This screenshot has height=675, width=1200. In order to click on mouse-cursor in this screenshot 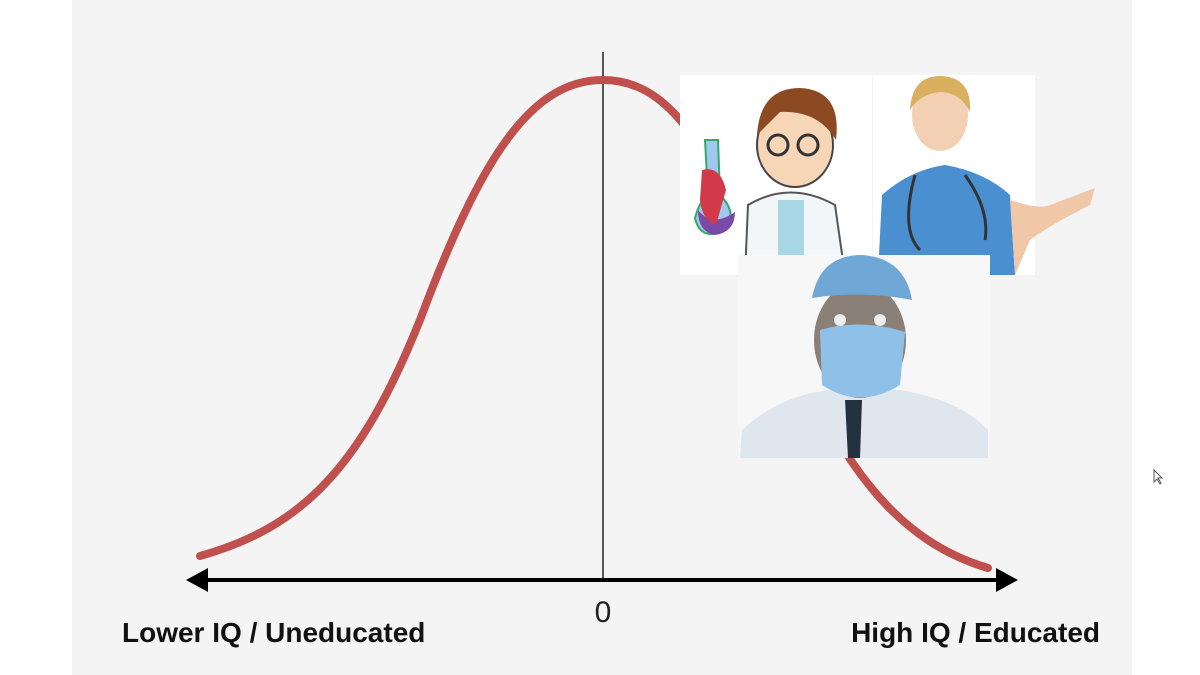, I will do `click(1158, 476)`.